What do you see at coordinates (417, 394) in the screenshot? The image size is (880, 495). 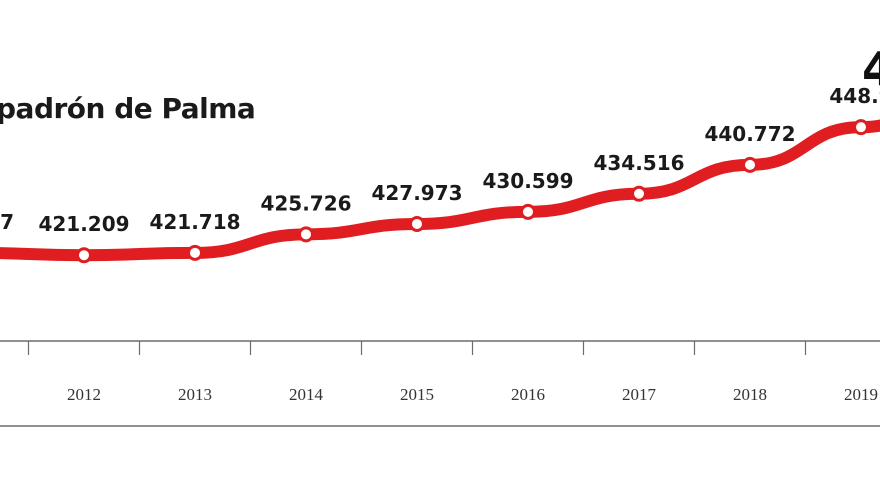 I see `x-tick-label: 2015` at bounding box center [417, 394].